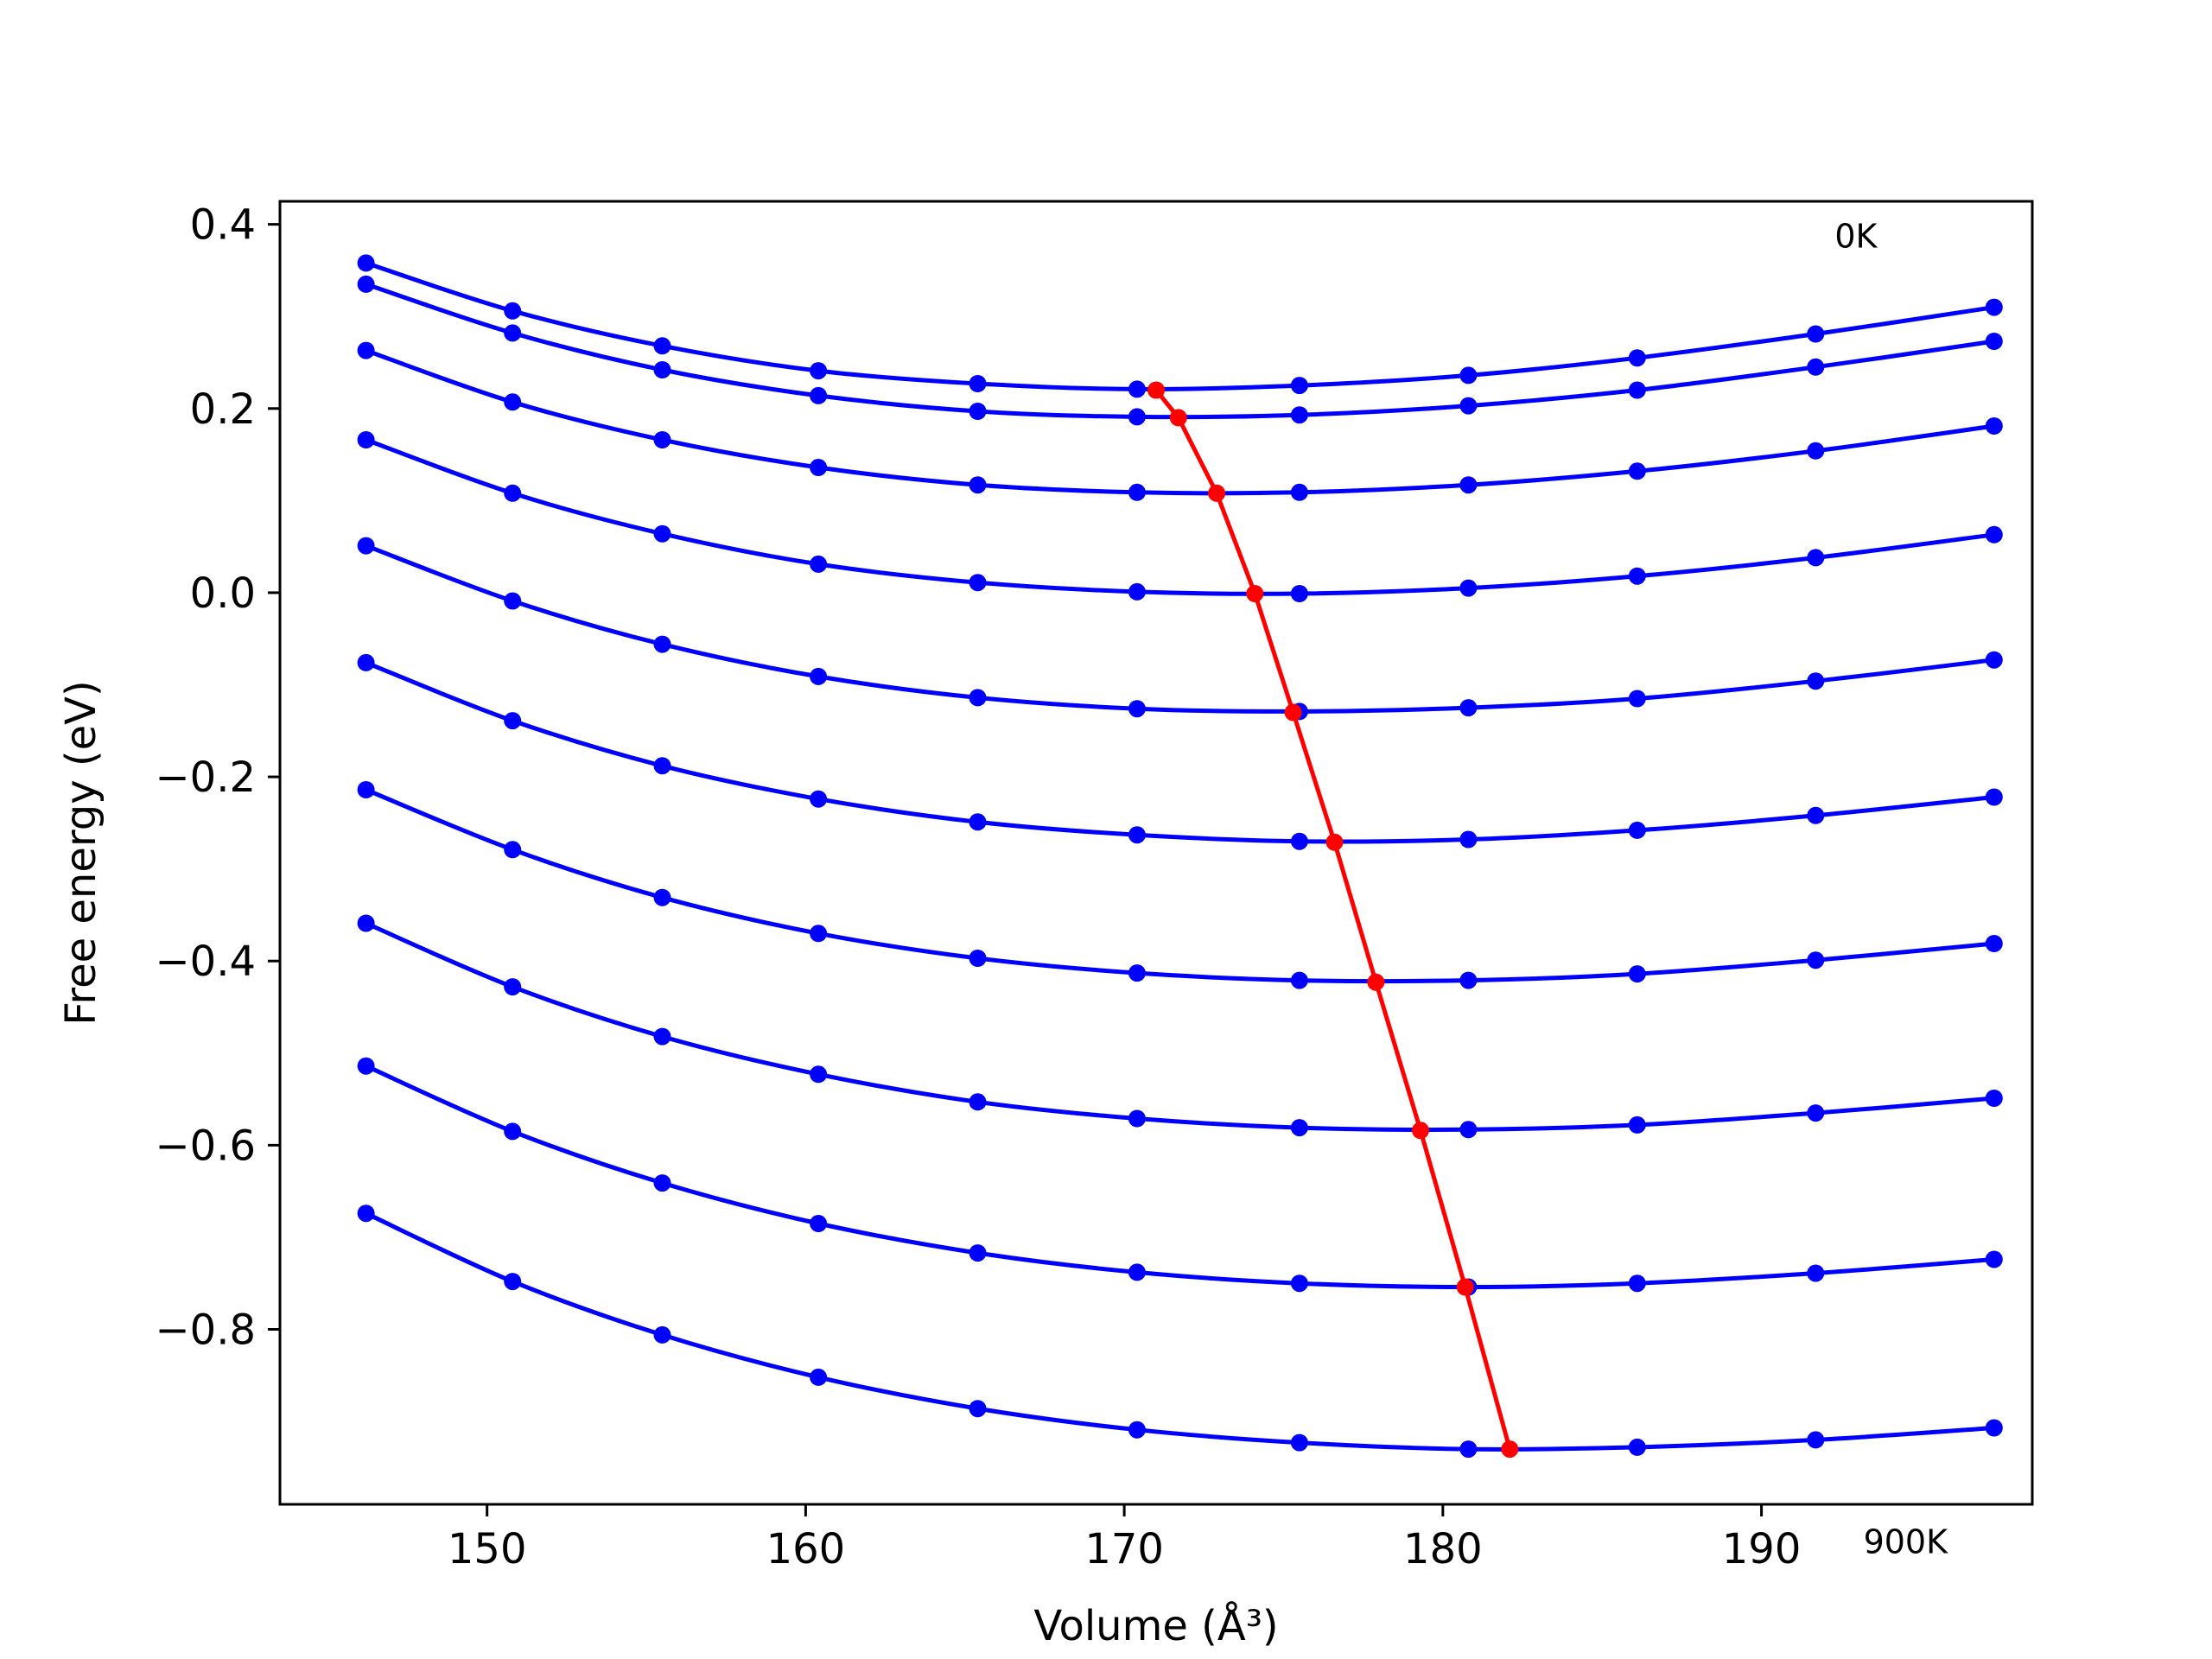  Describe the element at coordinates (806, 1549) in the screenshot. I see `x-tick-label: 160` at that location.